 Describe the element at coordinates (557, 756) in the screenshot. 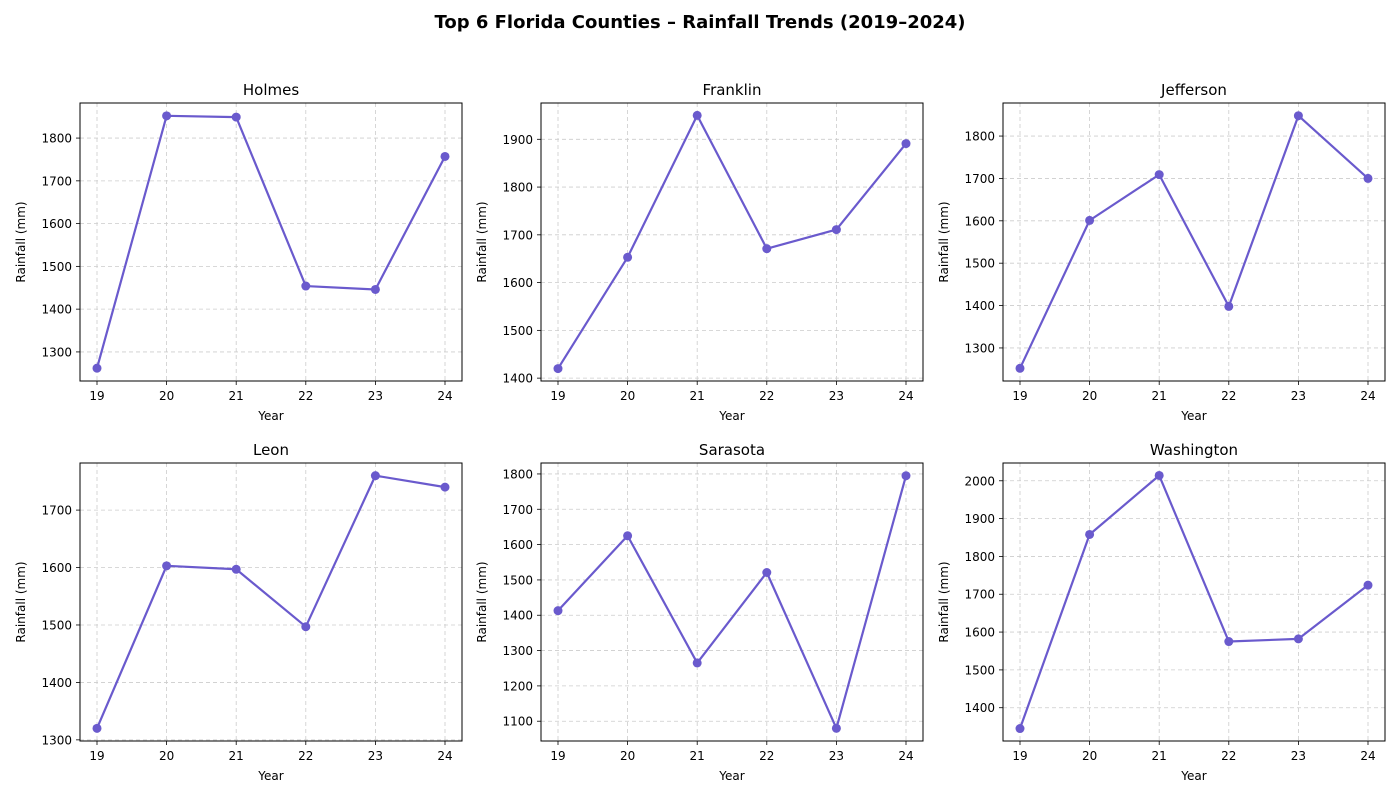

I see `chart-4-xtick-label-0: 19` at that location.